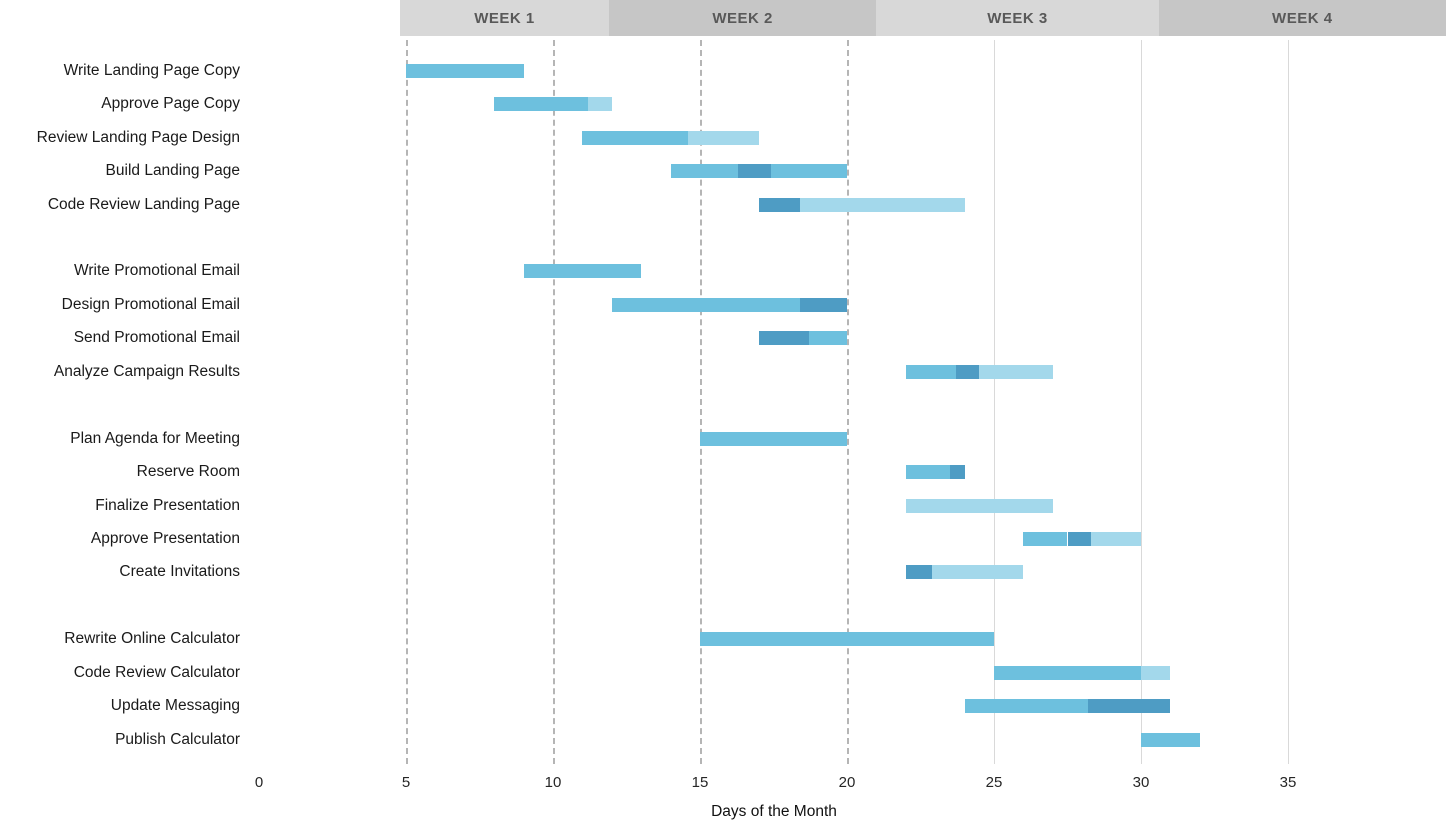 This screenshot has height=836, width=1446. Describe the element at coordinates (1141, 782) in the screenshot. I see `x-tick-label: 30` at that location.